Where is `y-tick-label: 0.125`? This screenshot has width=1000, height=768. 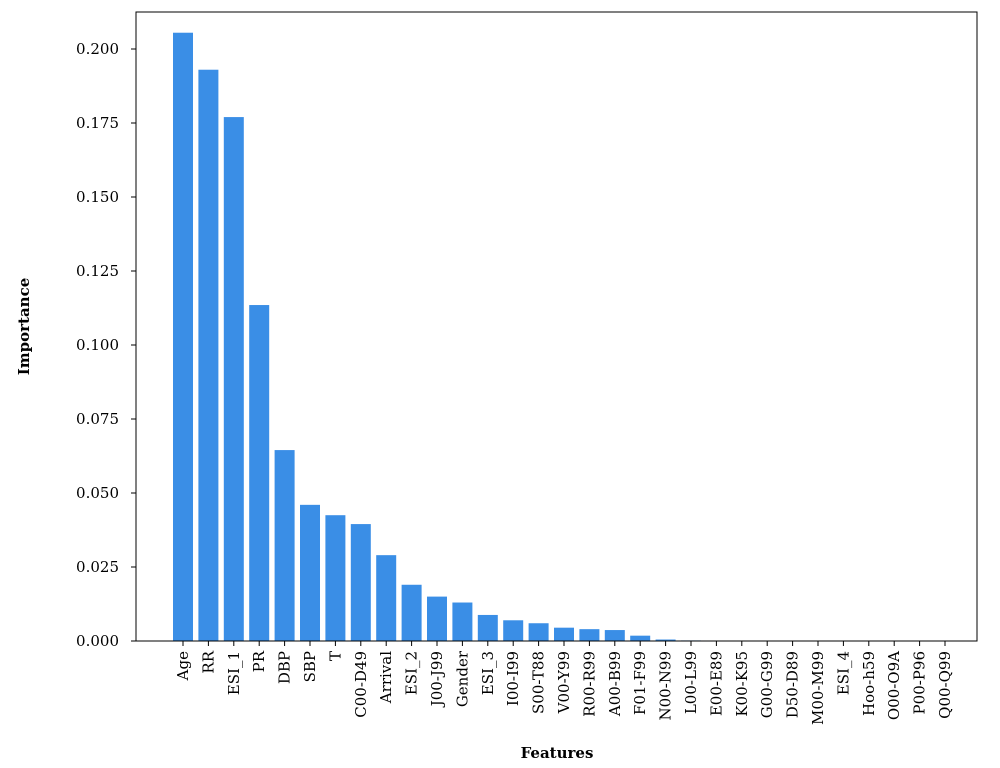
y-tick-label: 0.125 is located at coordinates (97, 271).